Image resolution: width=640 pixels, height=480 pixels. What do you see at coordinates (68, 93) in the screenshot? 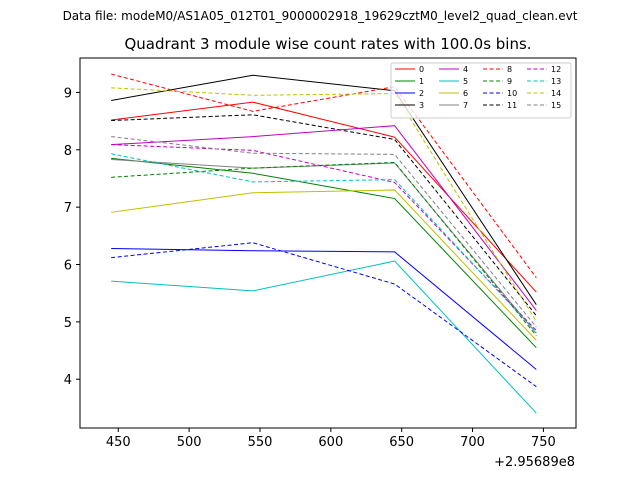
I see `y-tick-label: 9` at bounding box center [68, 93].